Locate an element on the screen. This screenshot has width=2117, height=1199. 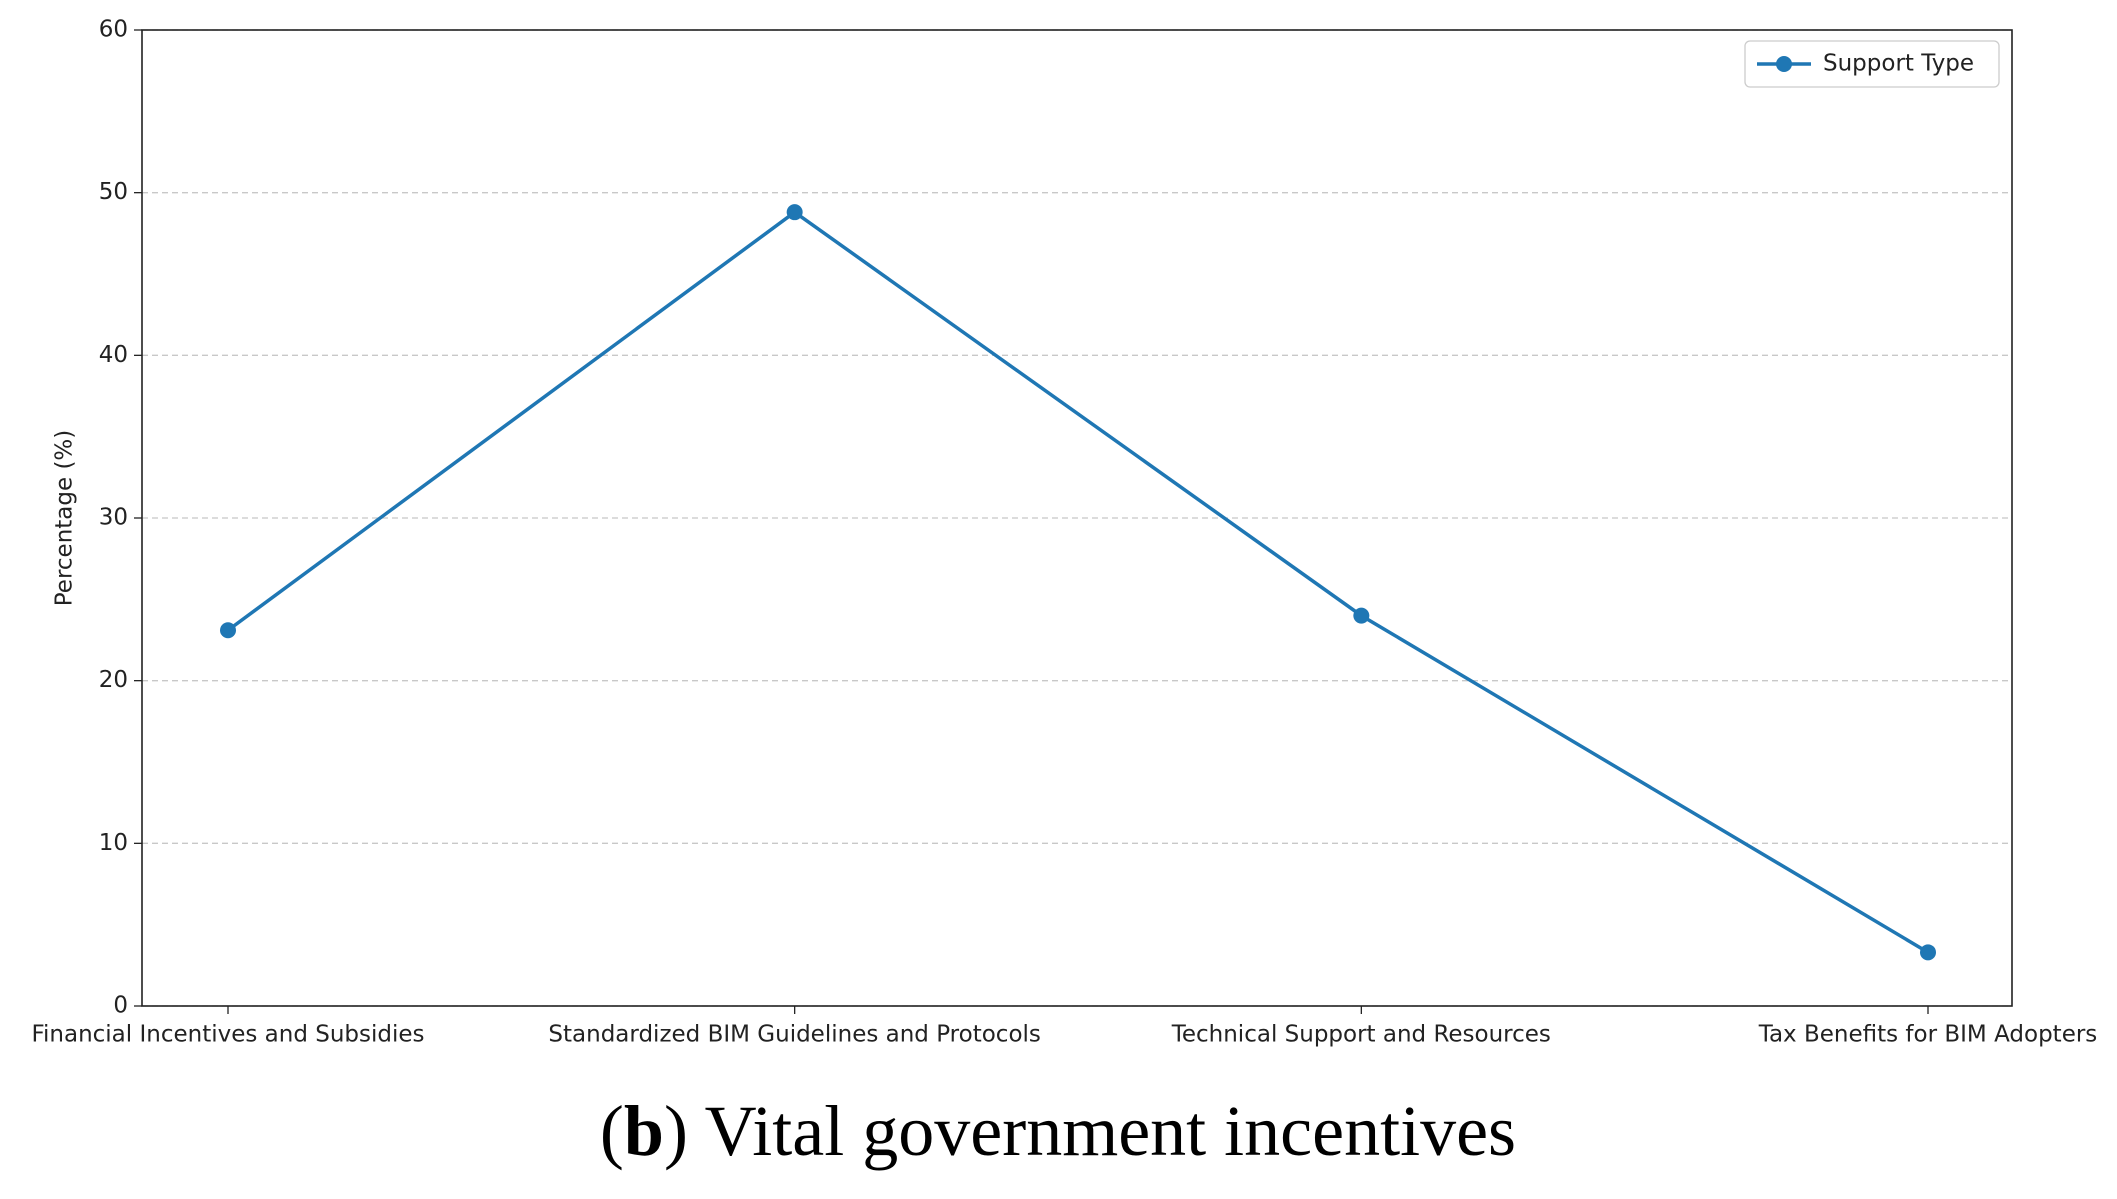
caption: (b) Vital government incentives is located at coordinates (1058, 1131).